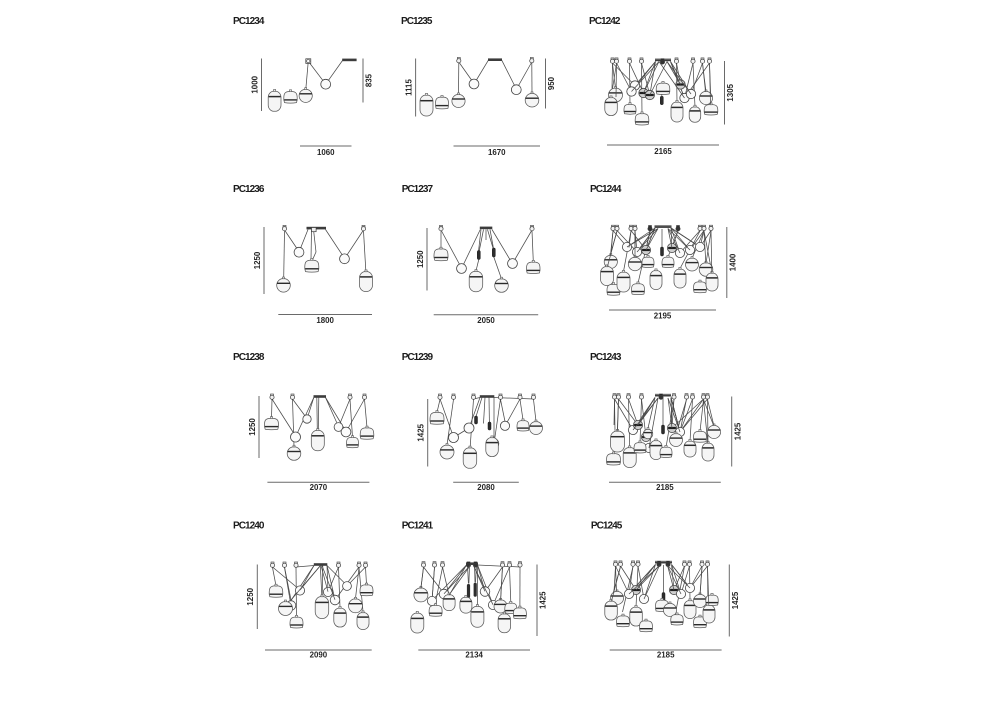 This screenshot has height=705, width=1000. Describe the element at coordinates (418, 189) in the screenshot. I see `svg-text: PC1237` at that location.